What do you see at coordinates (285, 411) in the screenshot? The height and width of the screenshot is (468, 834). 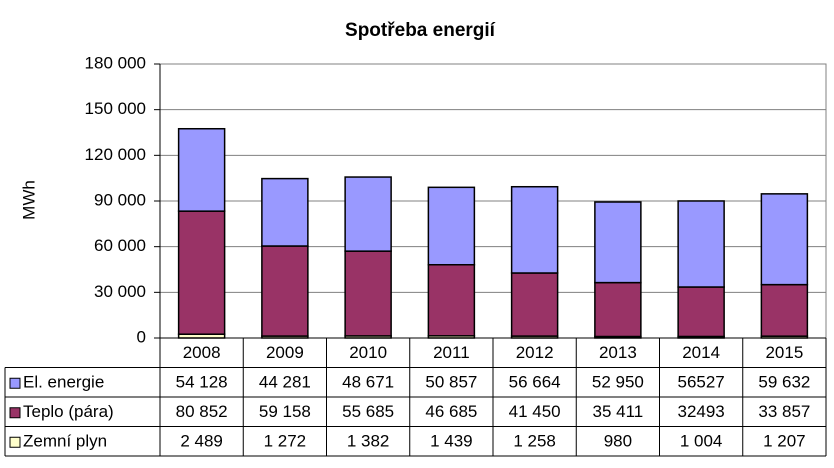 I see `table-value: 59 158` at bounding box center [285, 411].